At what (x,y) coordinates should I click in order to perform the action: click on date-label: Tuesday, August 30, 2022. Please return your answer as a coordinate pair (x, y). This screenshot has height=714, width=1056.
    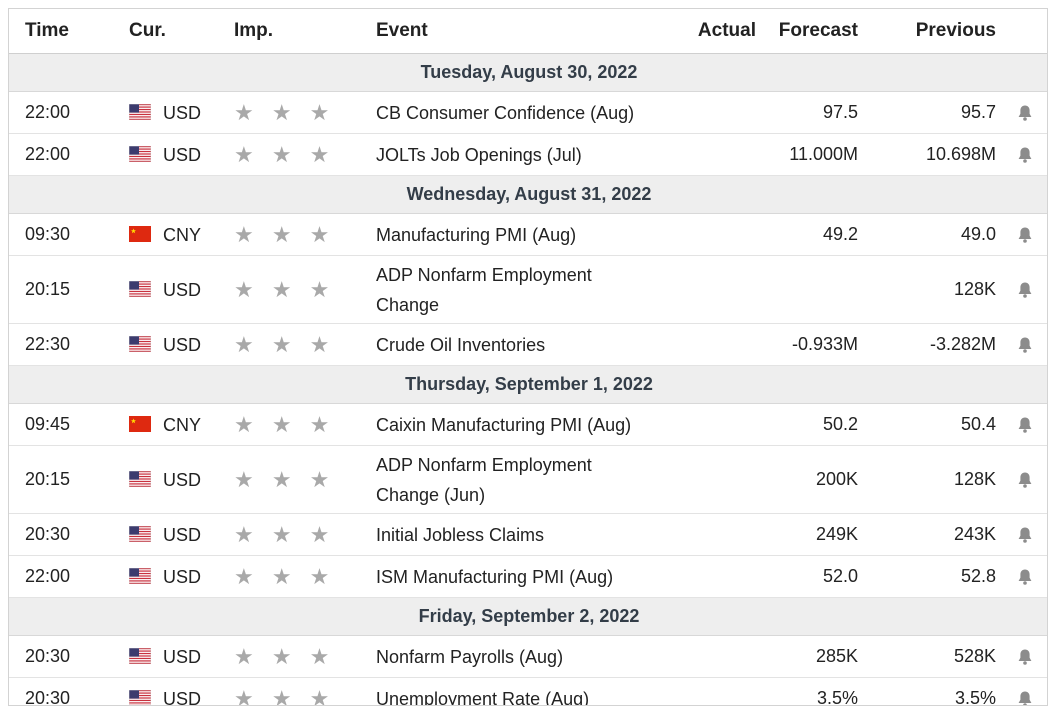
    Looking at the image, I should click on (528, 72).